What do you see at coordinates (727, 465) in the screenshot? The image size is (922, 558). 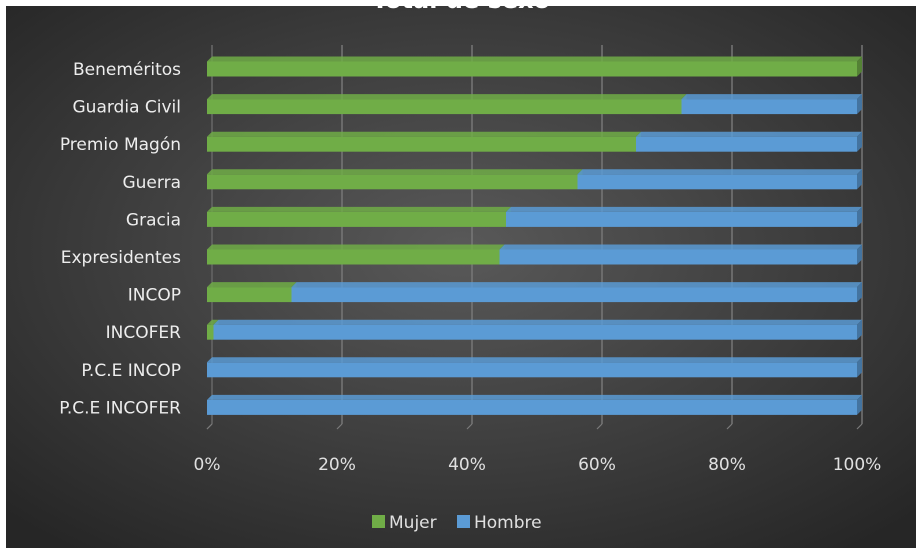 I see `x-tick-label: 80%` at bounding box center [727, 465].